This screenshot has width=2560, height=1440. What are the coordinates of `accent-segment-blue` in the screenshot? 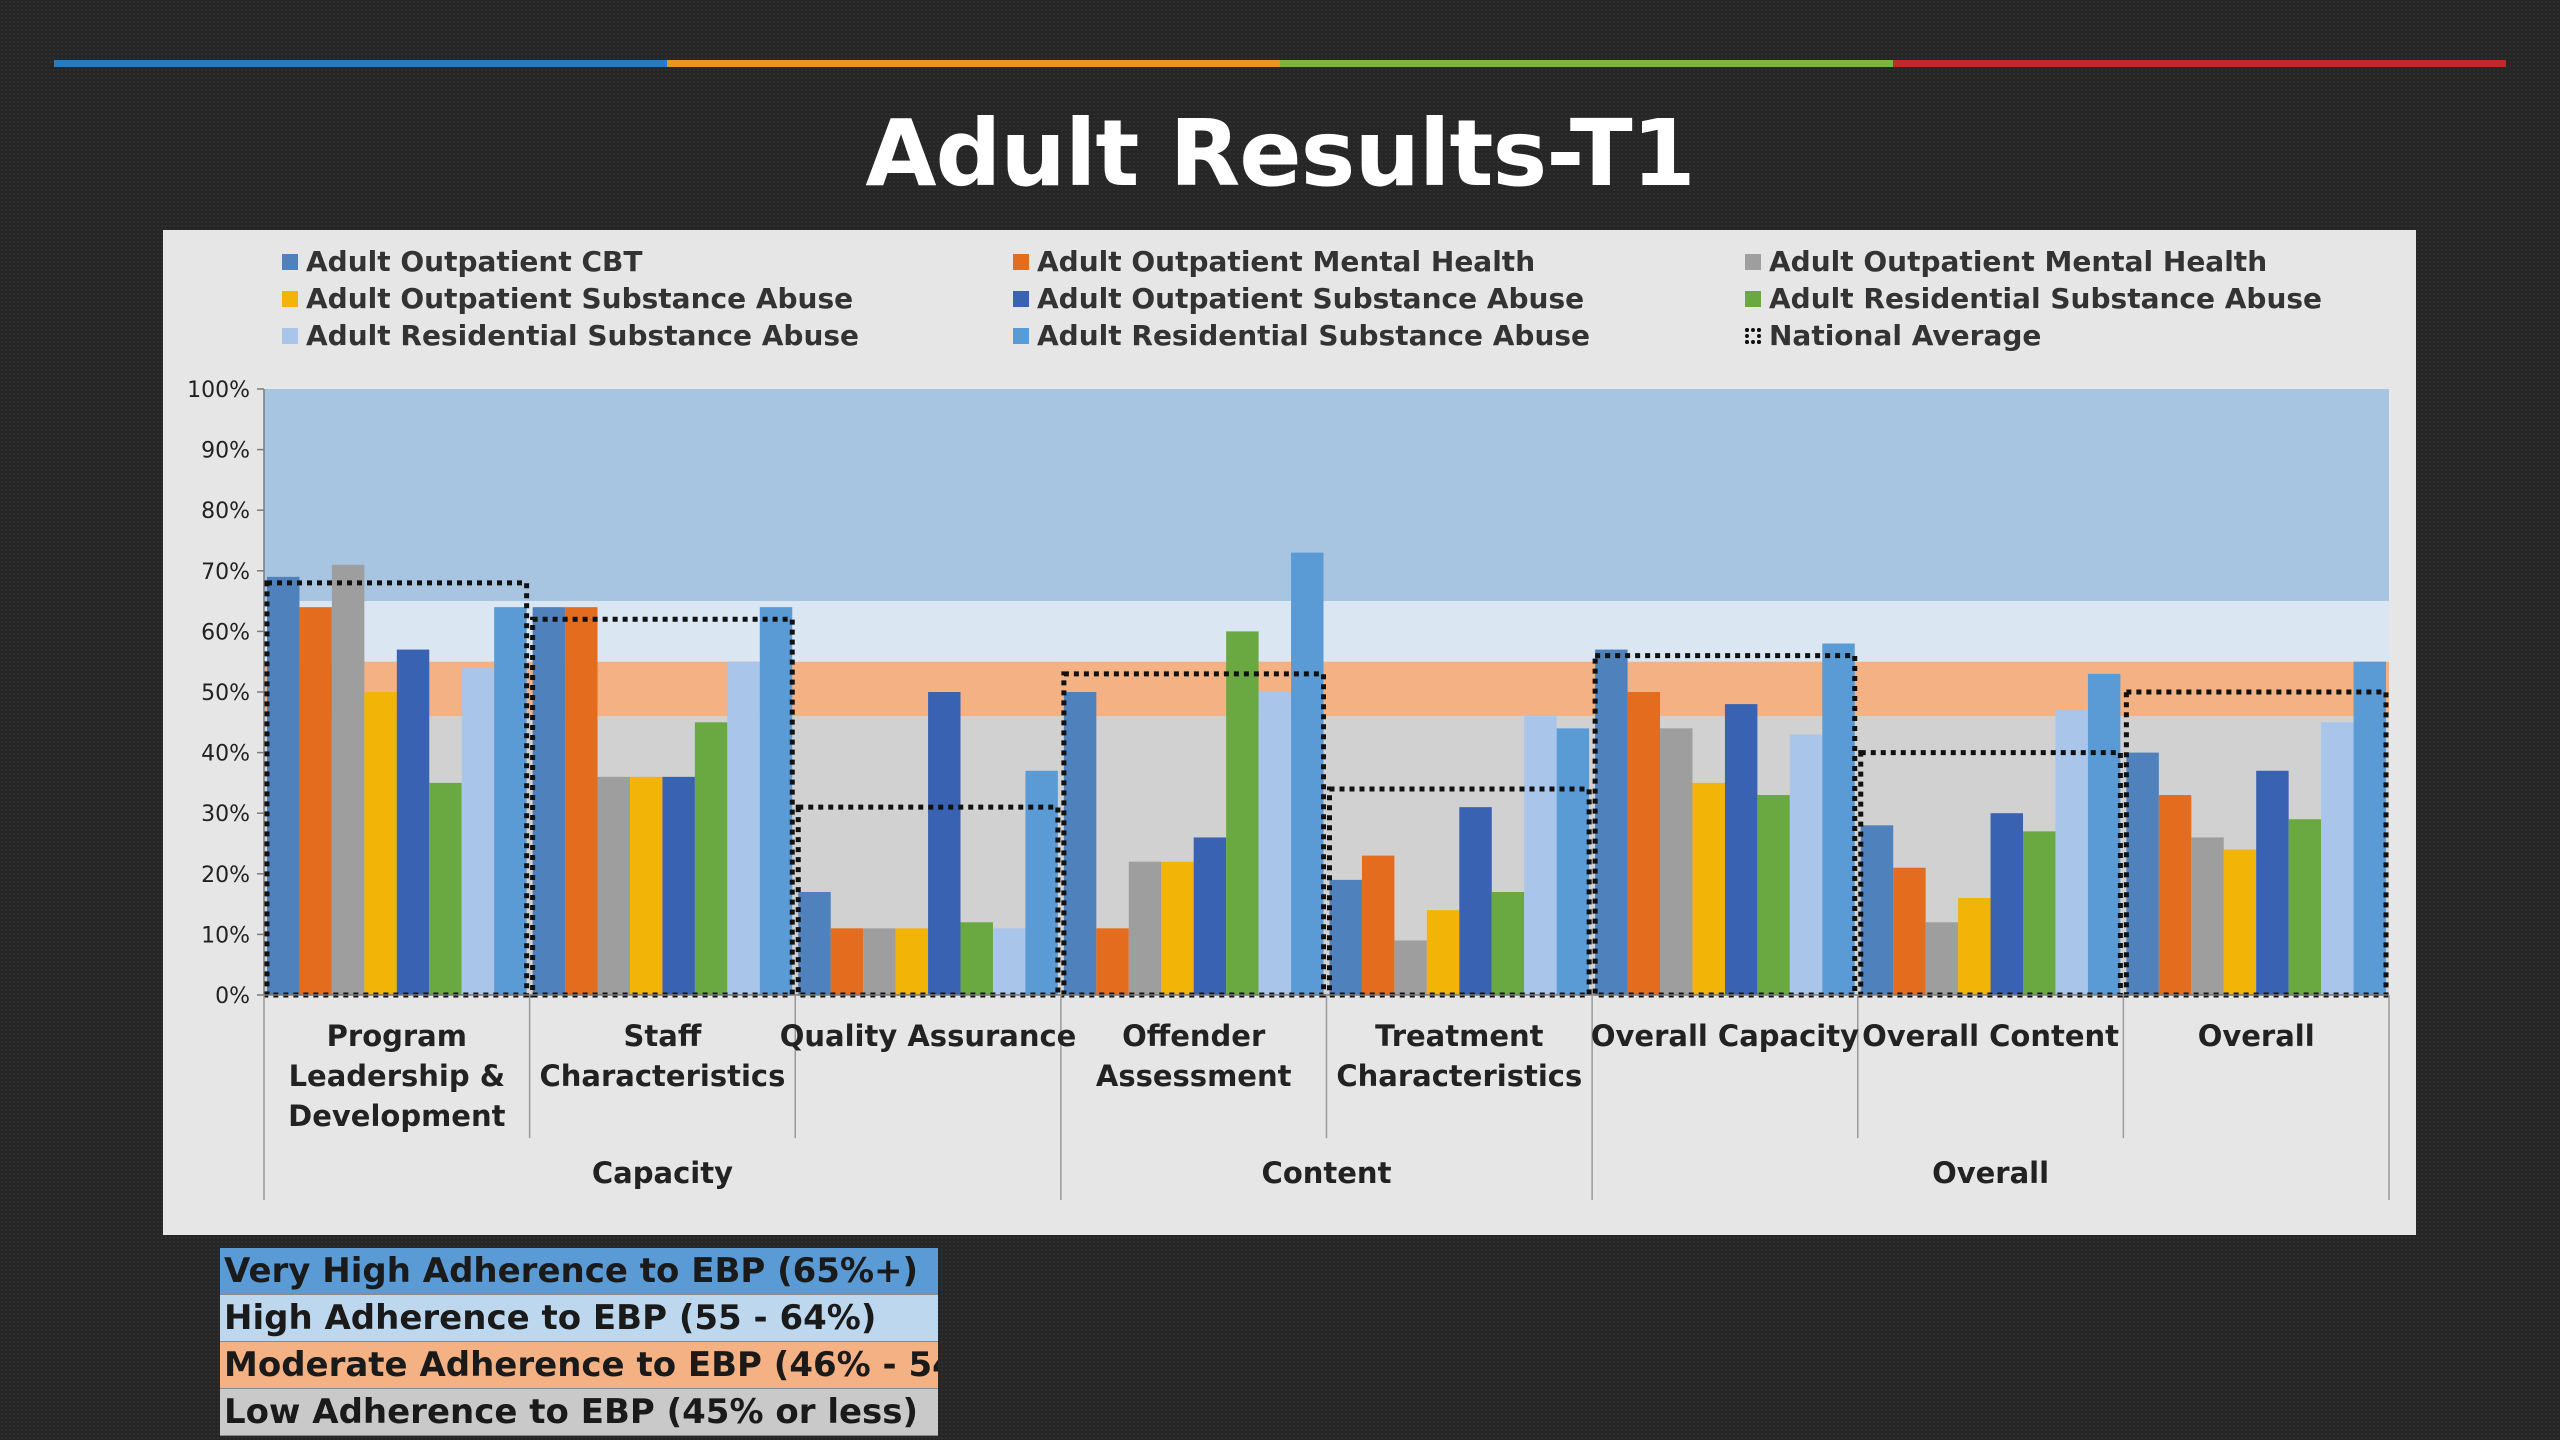 It's located at (360, 63).